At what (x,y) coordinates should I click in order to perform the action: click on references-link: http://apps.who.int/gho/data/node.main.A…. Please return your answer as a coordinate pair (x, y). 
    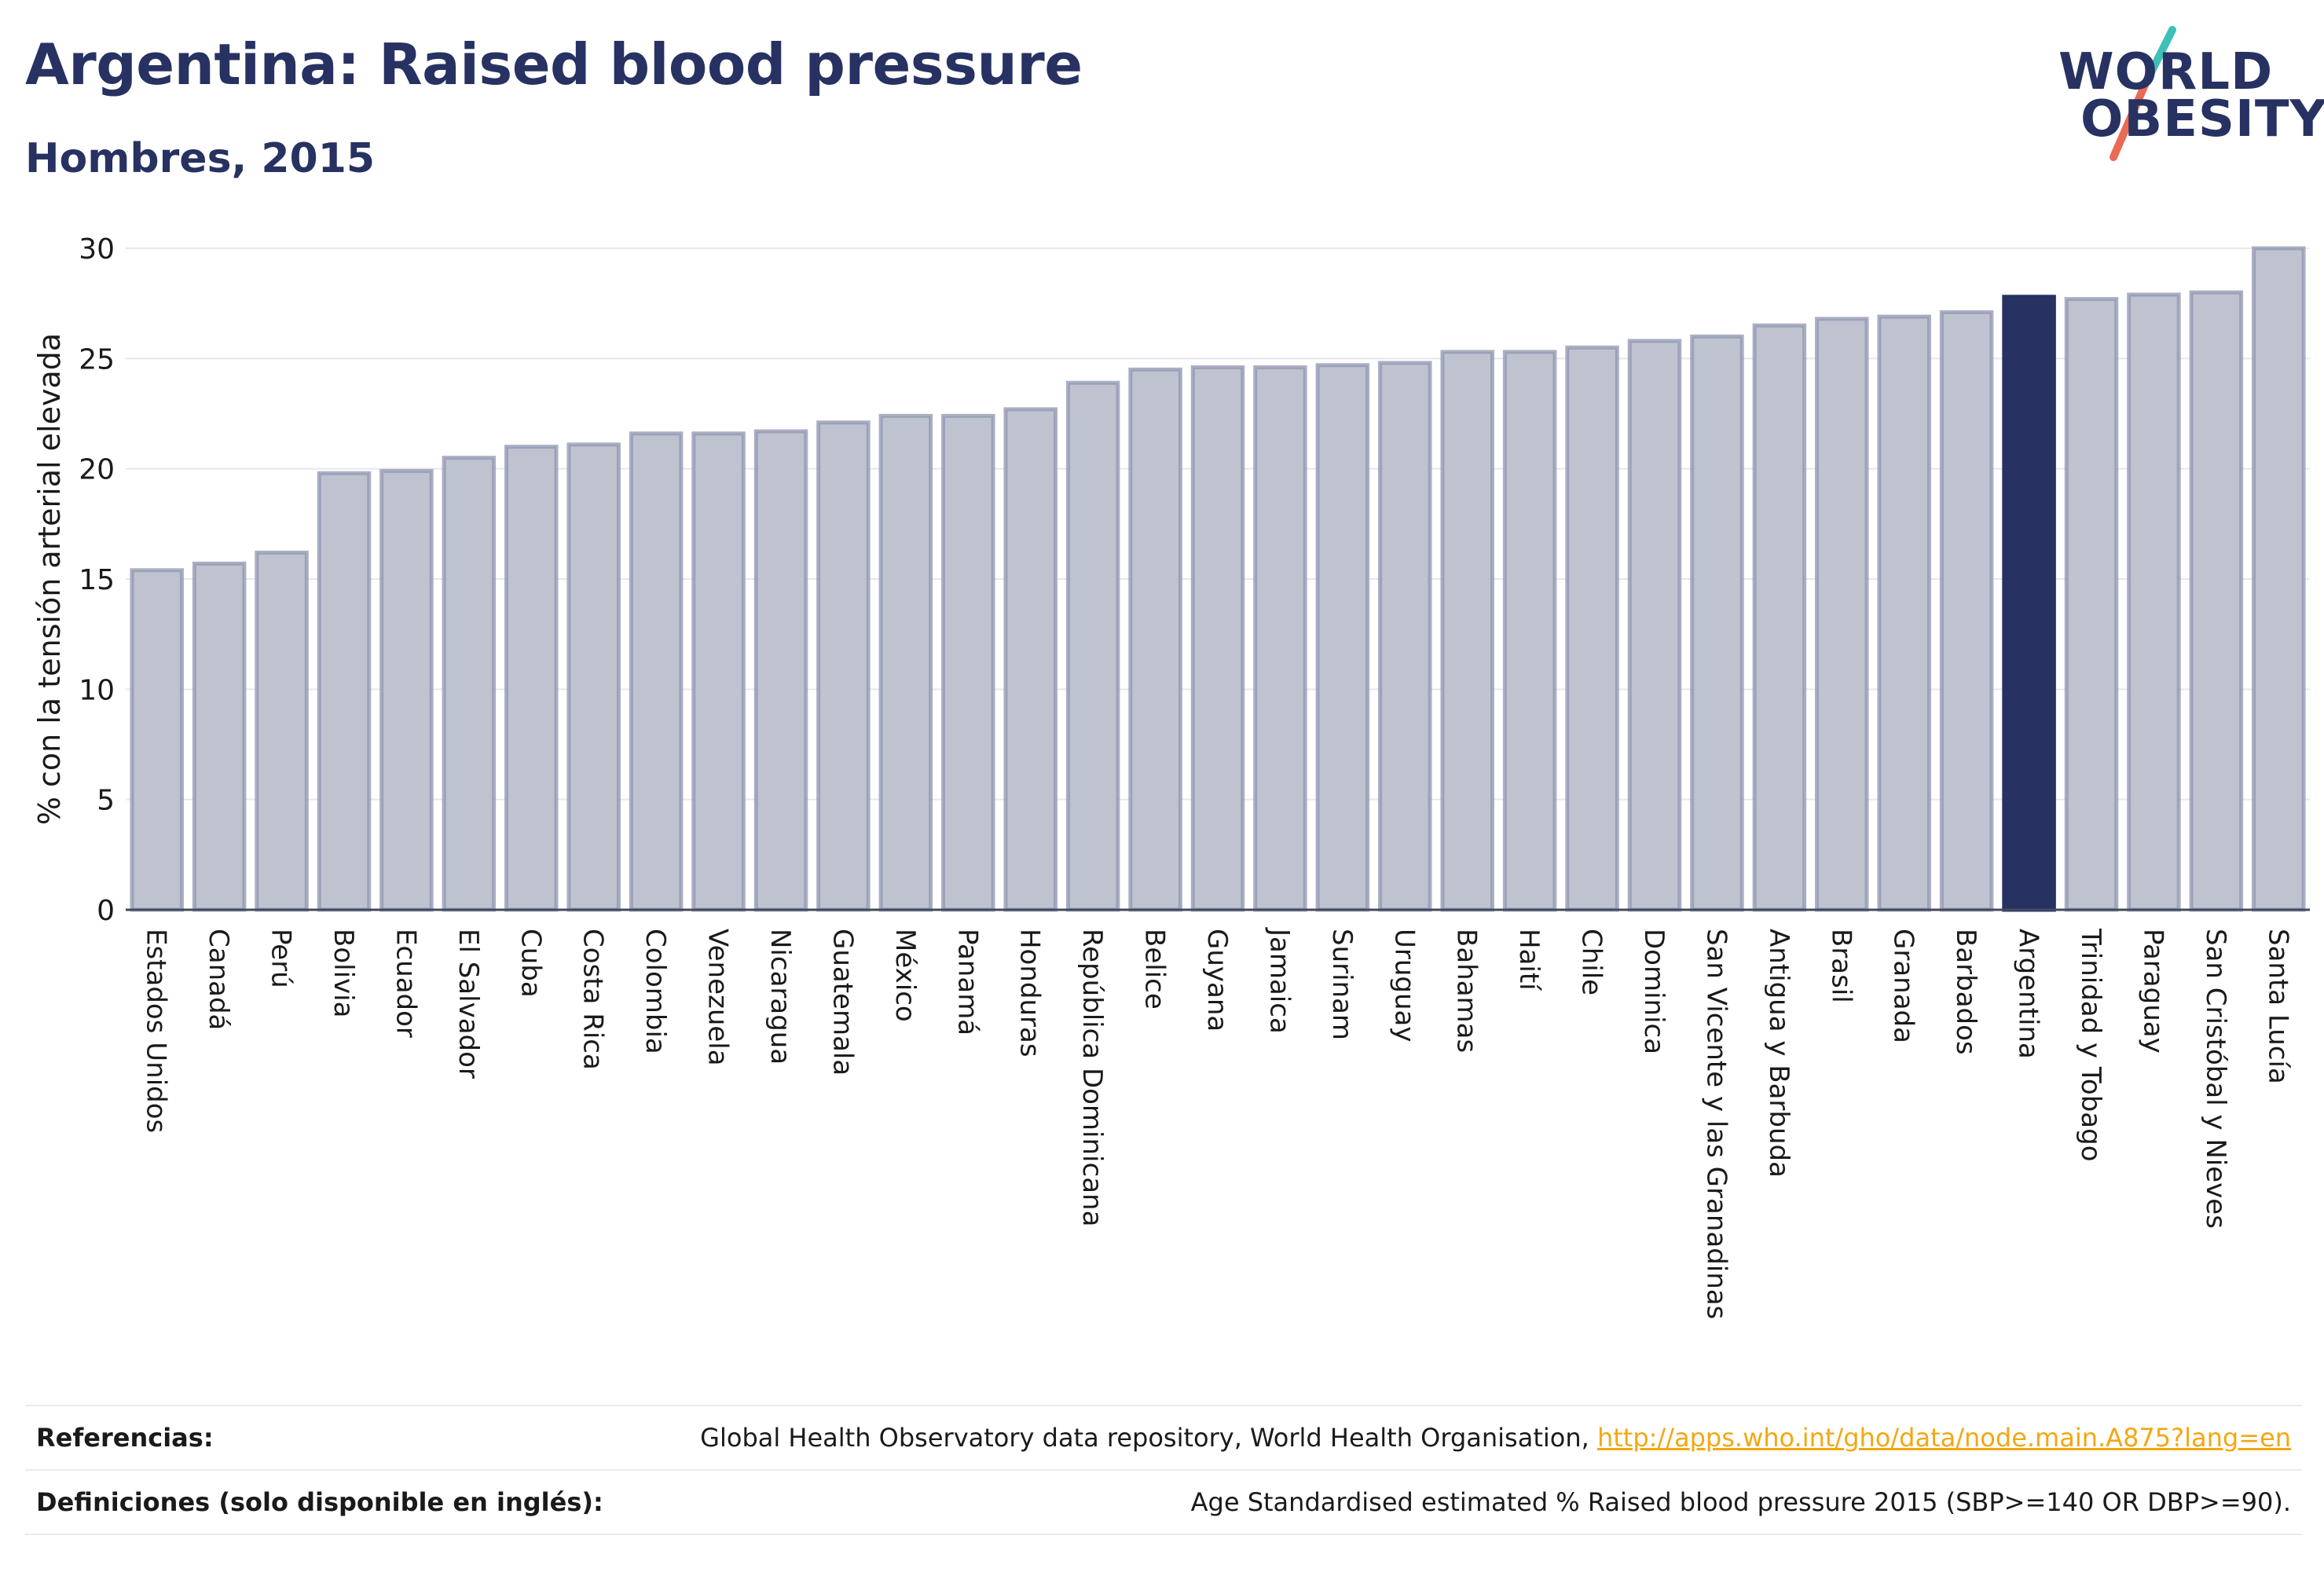
    Looking at the image, I should click on (1943, 1438).